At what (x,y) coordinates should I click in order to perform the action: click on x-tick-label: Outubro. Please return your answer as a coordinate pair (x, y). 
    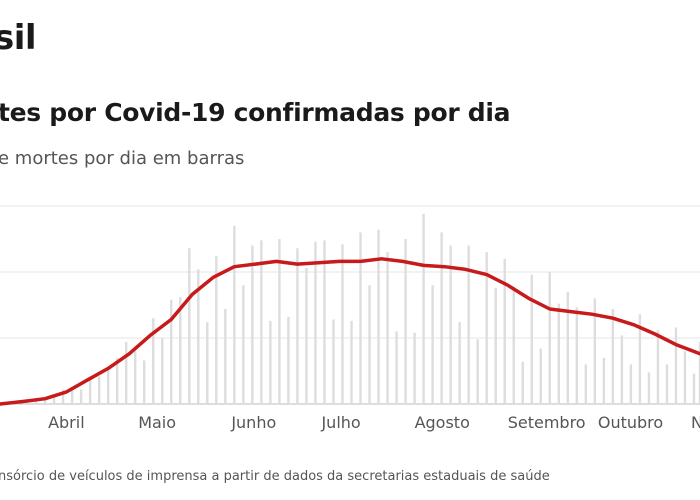
    Looking at the image, I should click on (630, 422).